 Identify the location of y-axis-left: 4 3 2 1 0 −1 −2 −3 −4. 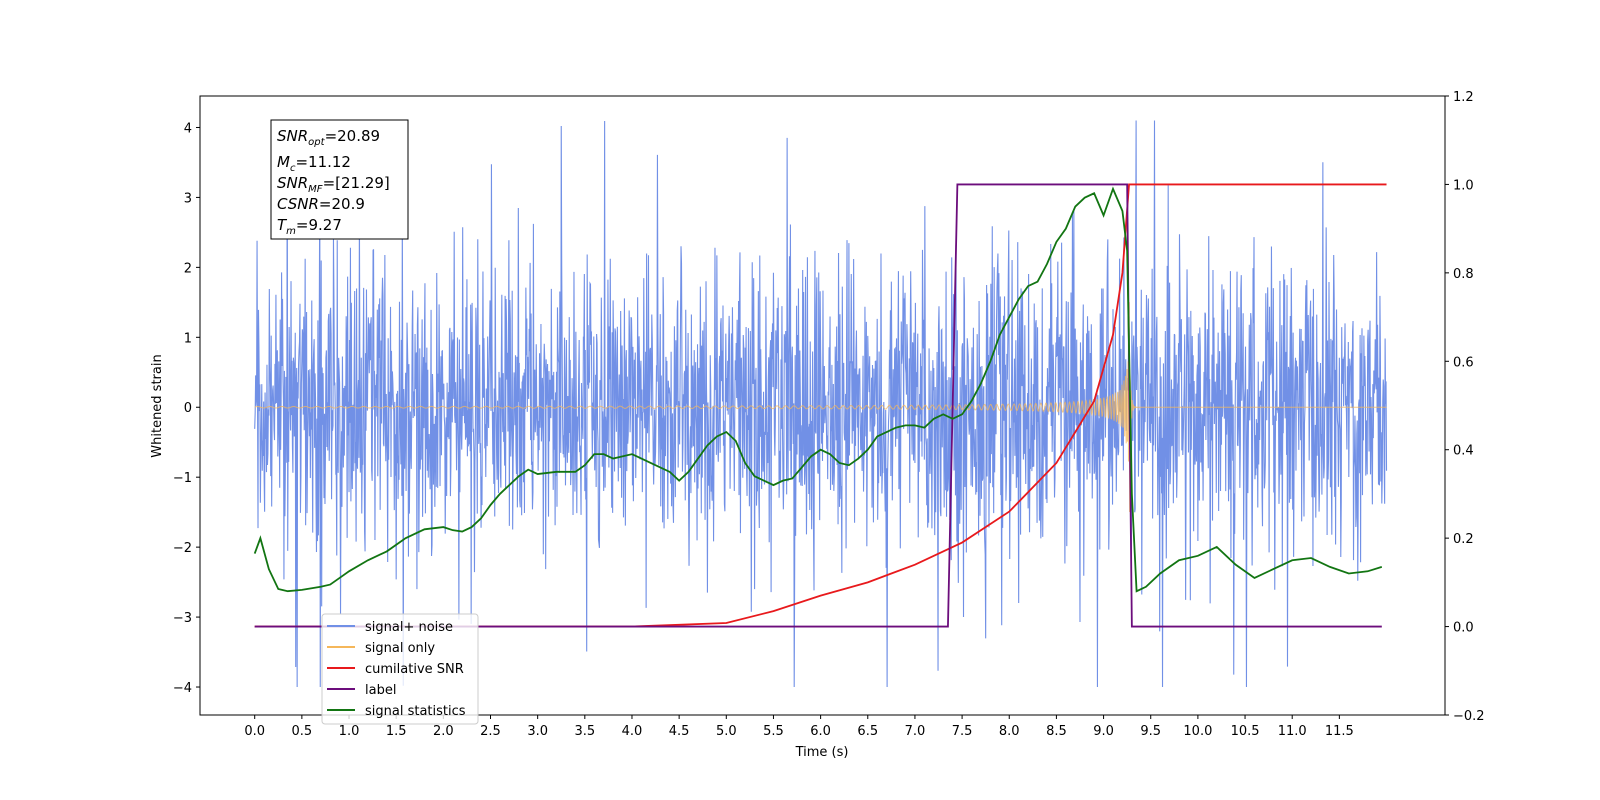
(186, 408).